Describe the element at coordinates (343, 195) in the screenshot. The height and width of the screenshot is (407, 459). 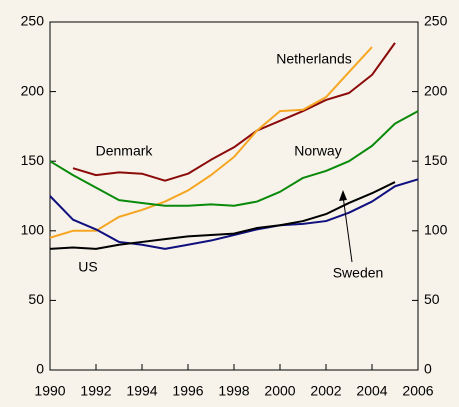
I see `annotation-arrowhead` at that location.